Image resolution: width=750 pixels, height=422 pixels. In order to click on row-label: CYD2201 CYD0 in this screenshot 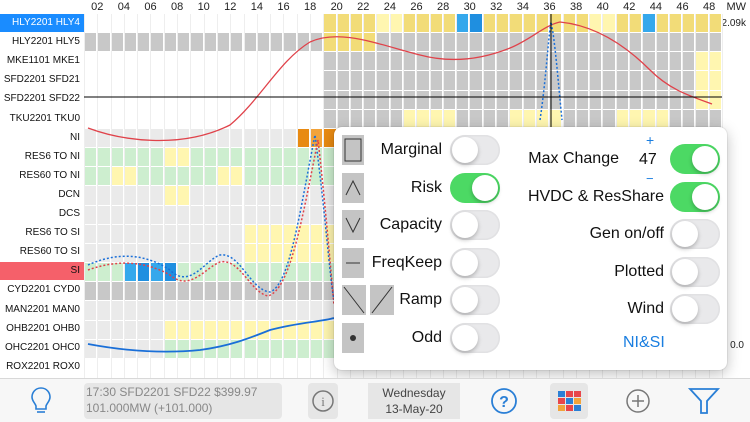, I will do `click(43, 290)`.